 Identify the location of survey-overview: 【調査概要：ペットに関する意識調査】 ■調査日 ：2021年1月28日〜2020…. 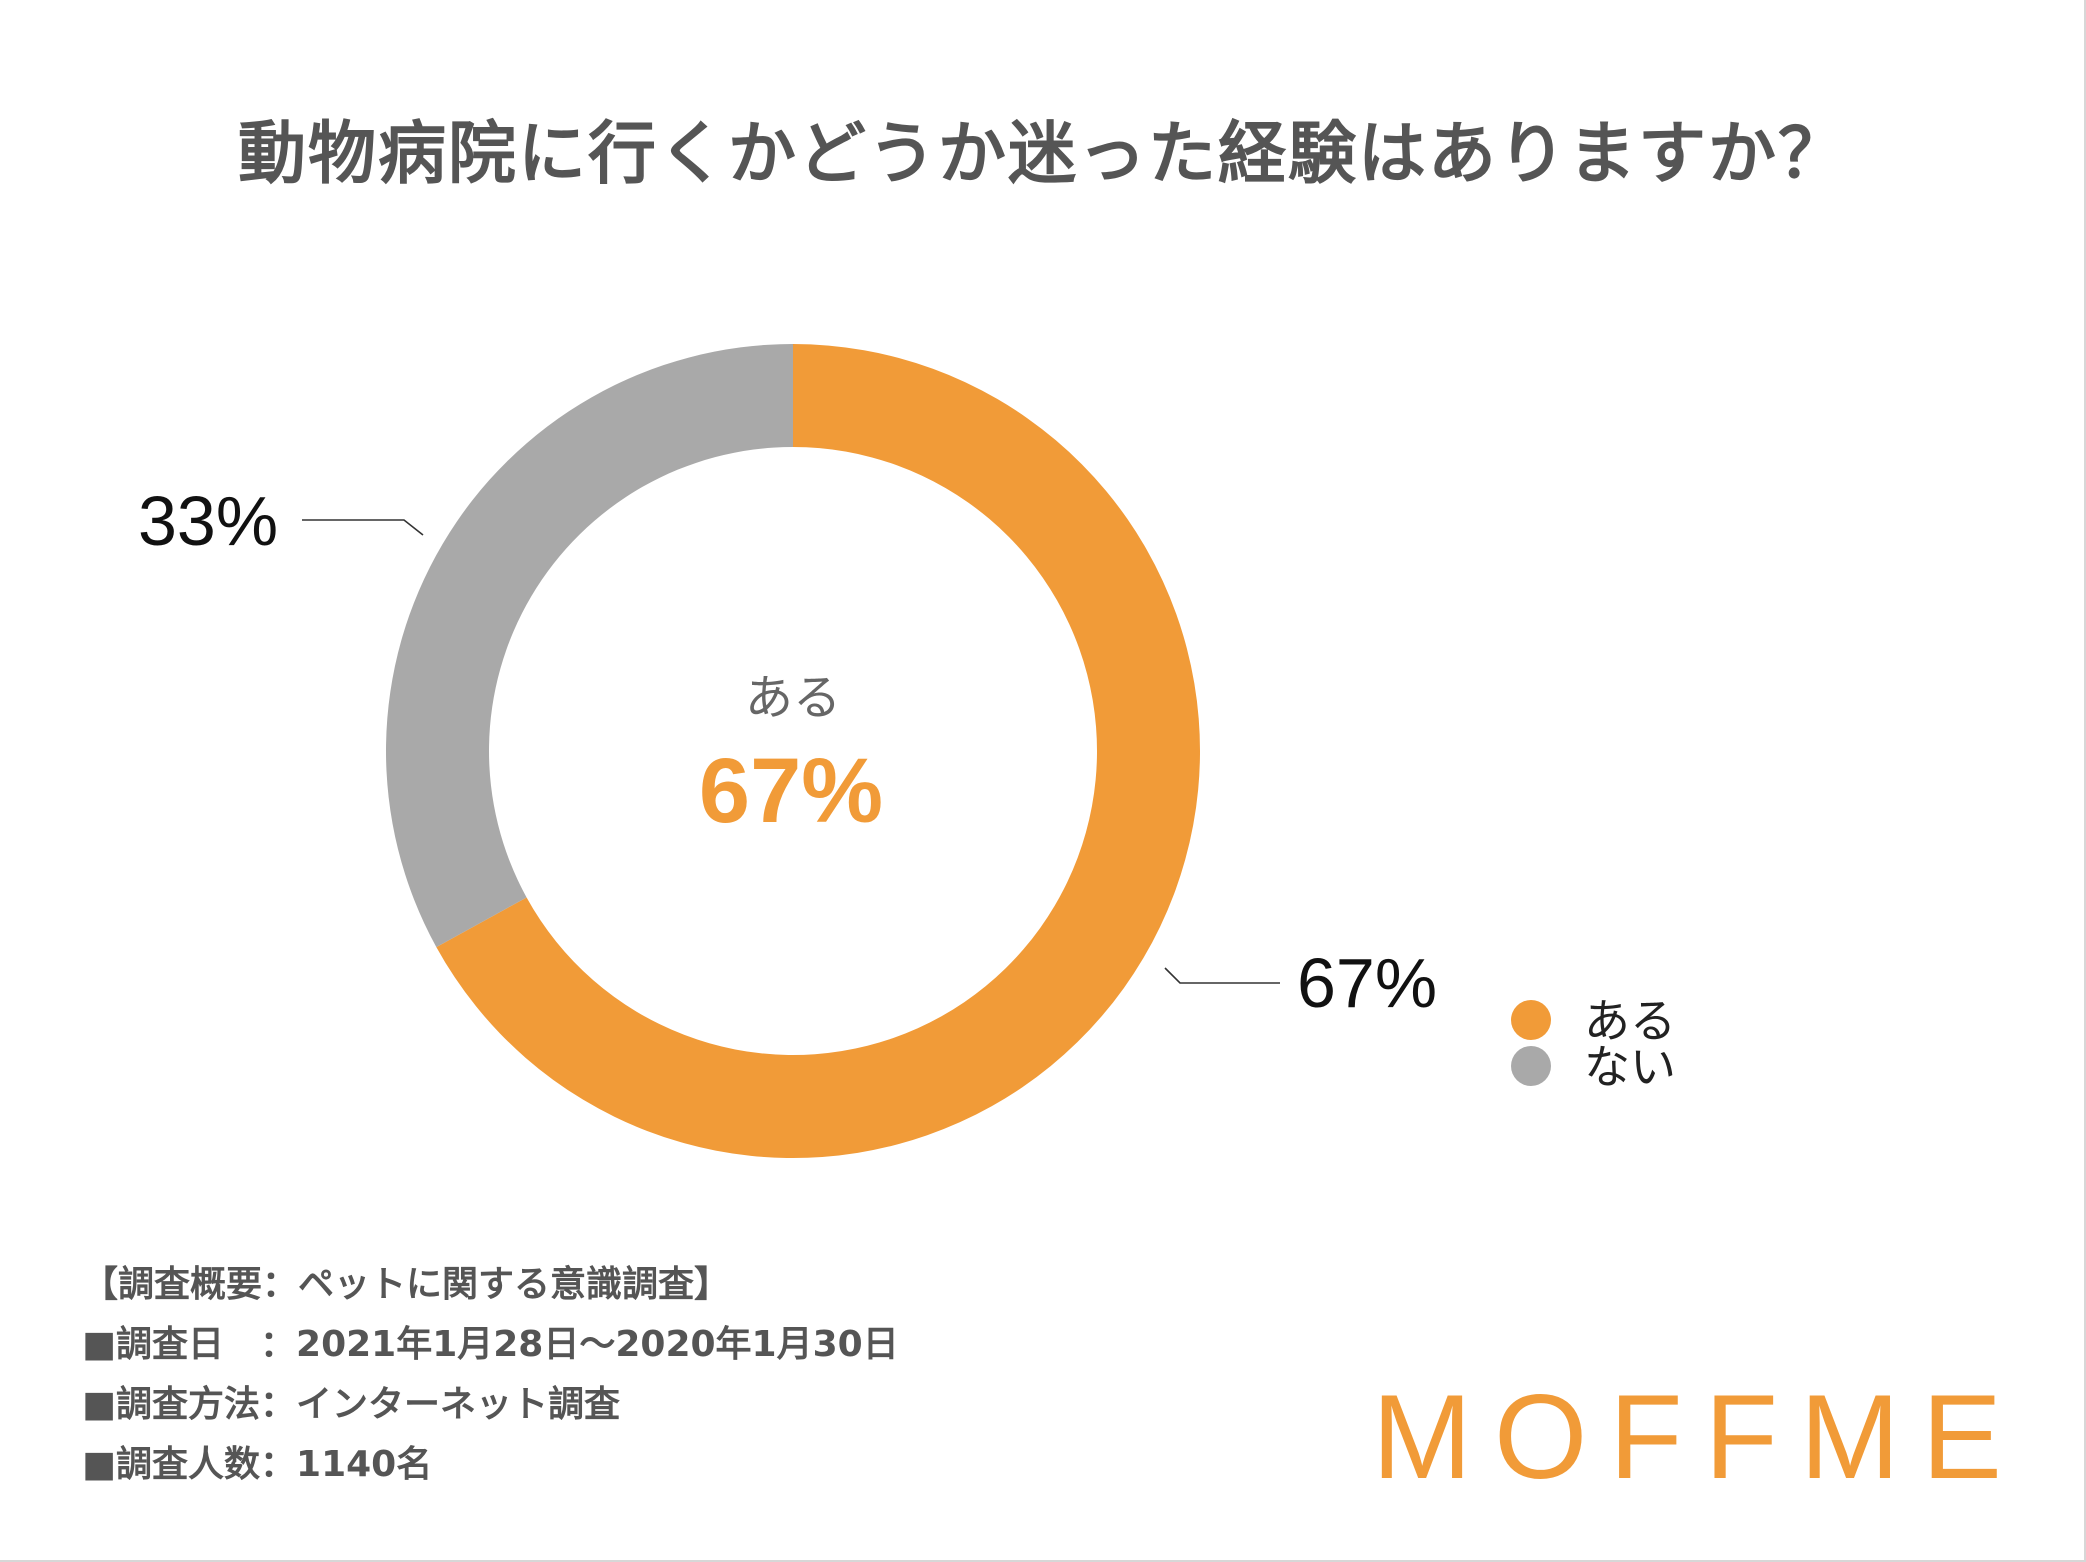
(490, 1375).